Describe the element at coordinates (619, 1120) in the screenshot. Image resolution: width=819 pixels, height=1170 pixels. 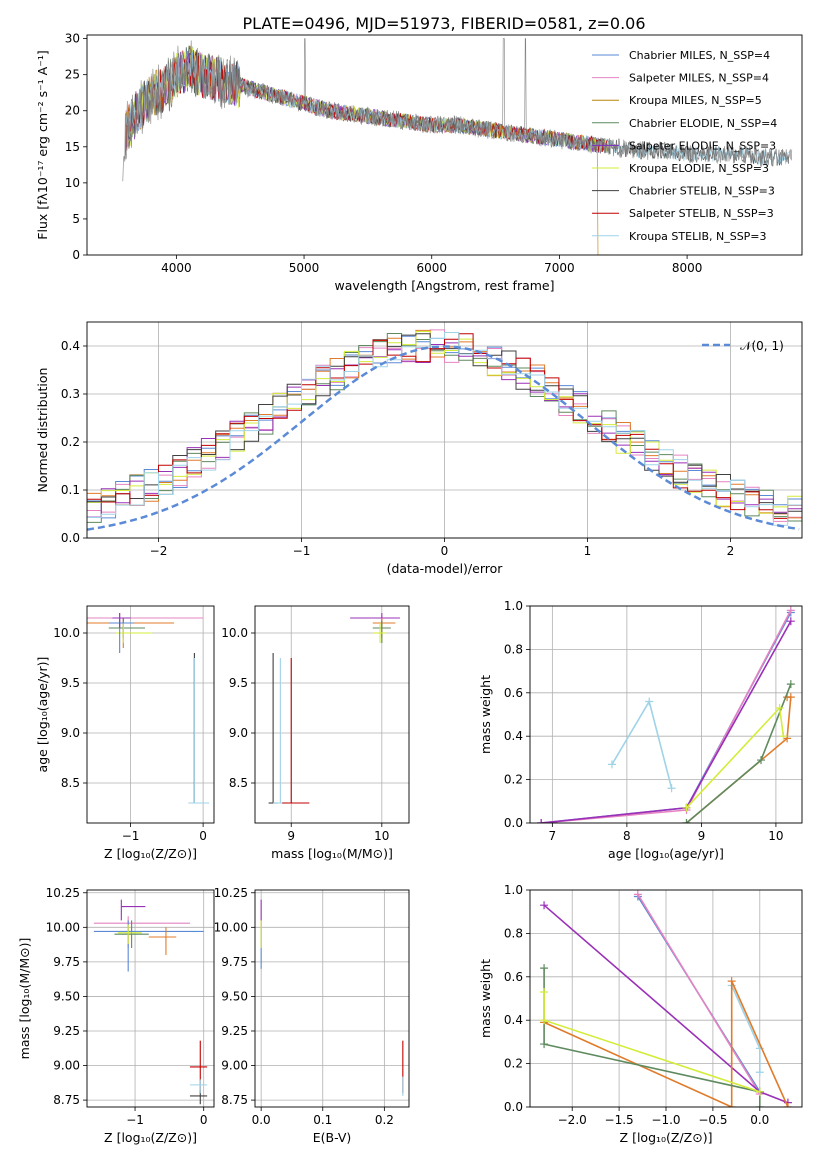
I see `x-tick-label: −1.5` at that location.